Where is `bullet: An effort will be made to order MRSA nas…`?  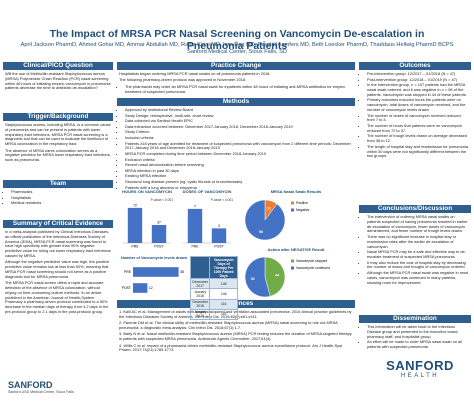 bullet: An effort will be made to order MRSA nas… is located at coordinates (418, 344).